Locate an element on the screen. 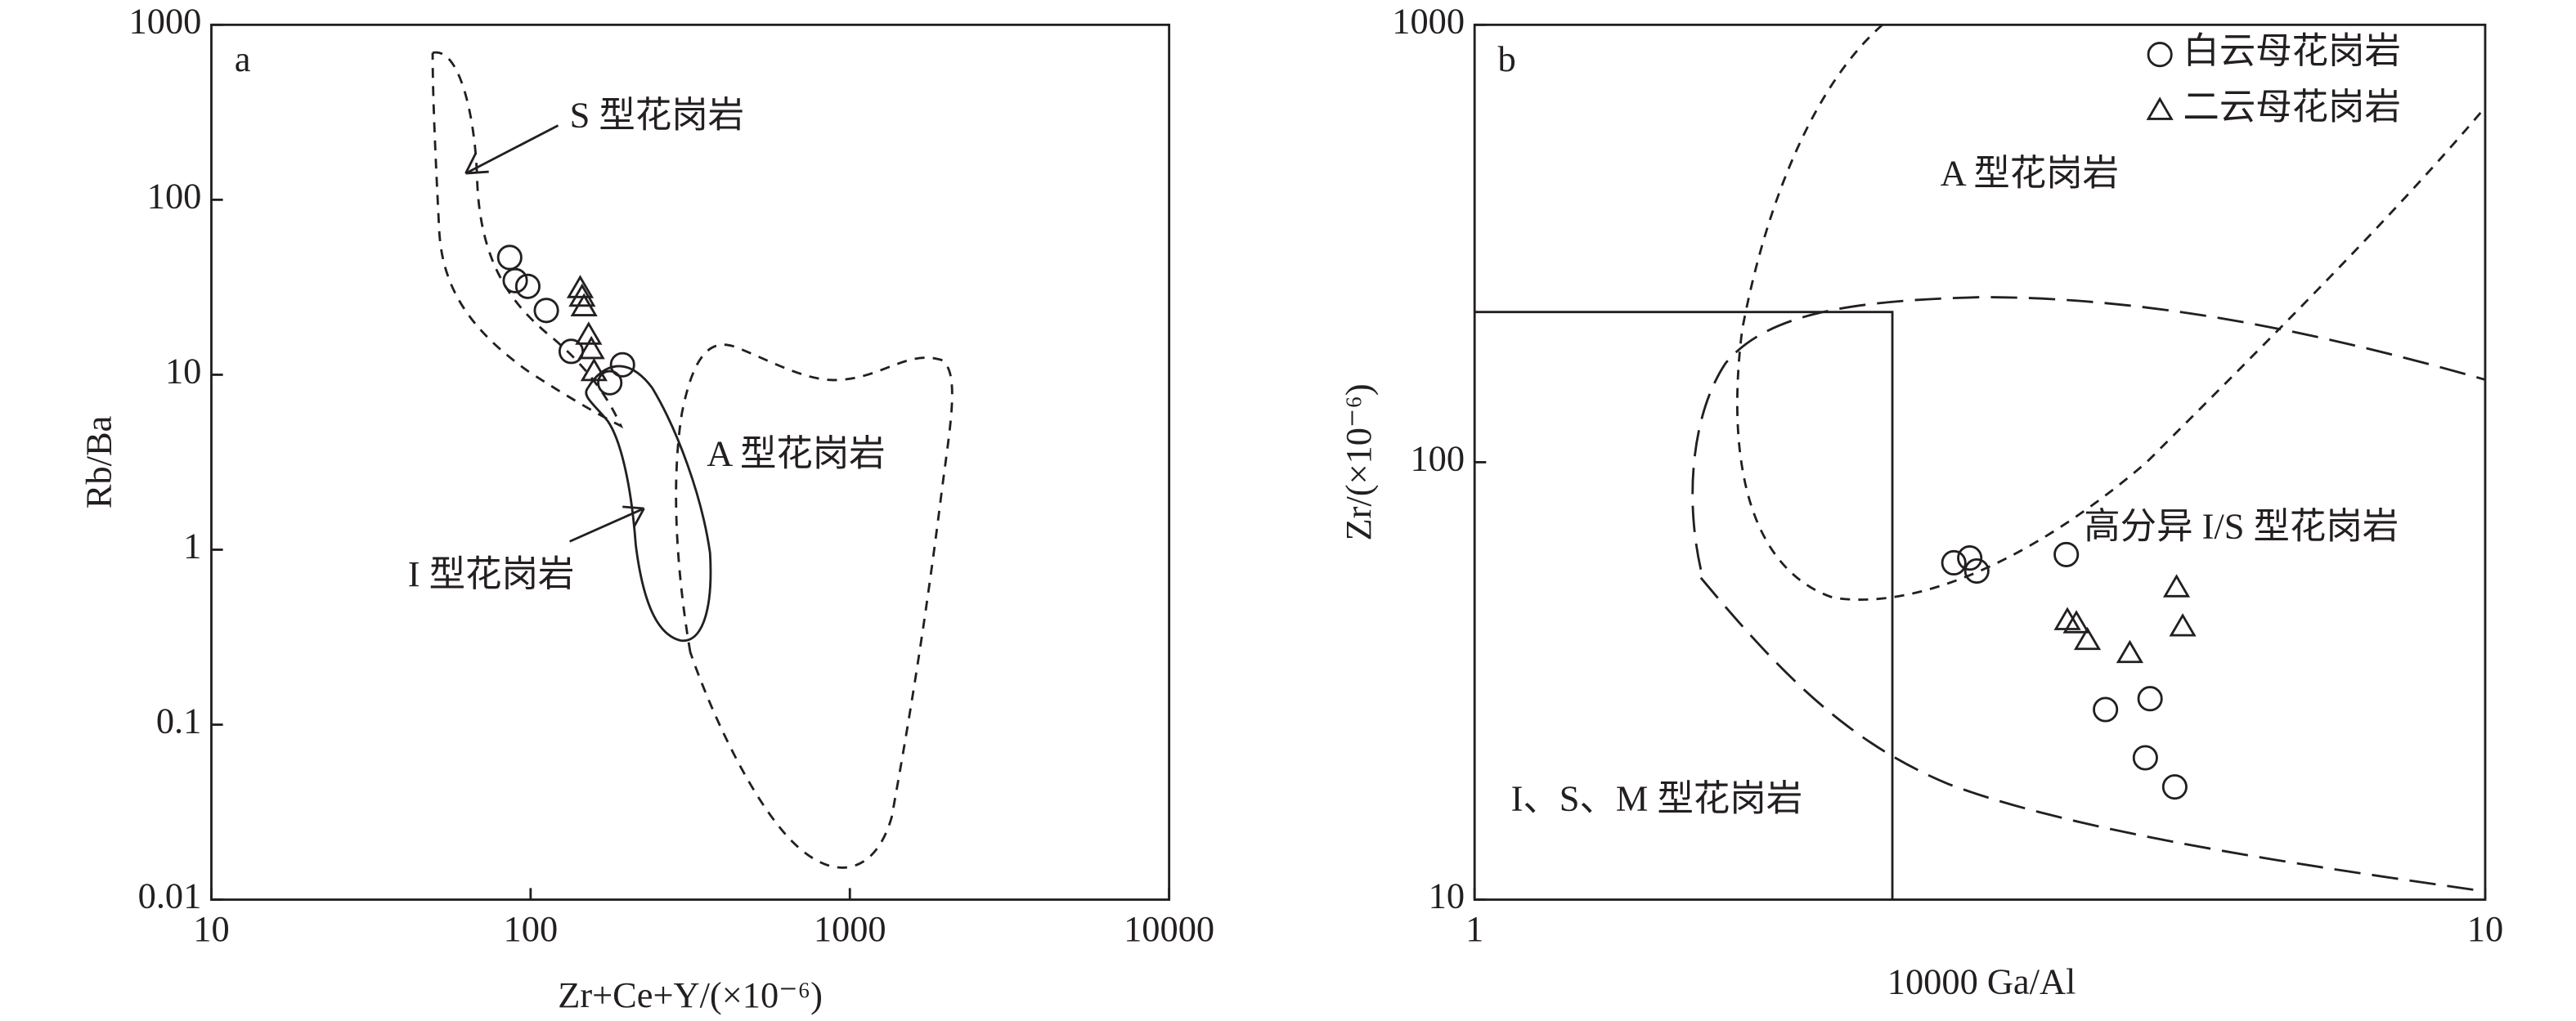 The width and height of the screenshot is (2576, 1021). panel-label: b is located at coordinates (1506, 58).